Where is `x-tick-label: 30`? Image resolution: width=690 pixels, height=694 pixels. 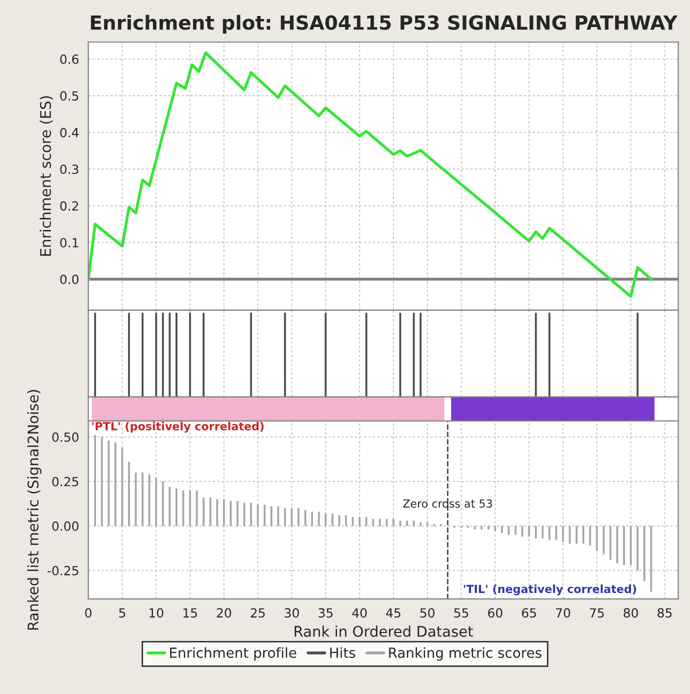 x-tick-label: 30 is located at coordinates (291, 613).